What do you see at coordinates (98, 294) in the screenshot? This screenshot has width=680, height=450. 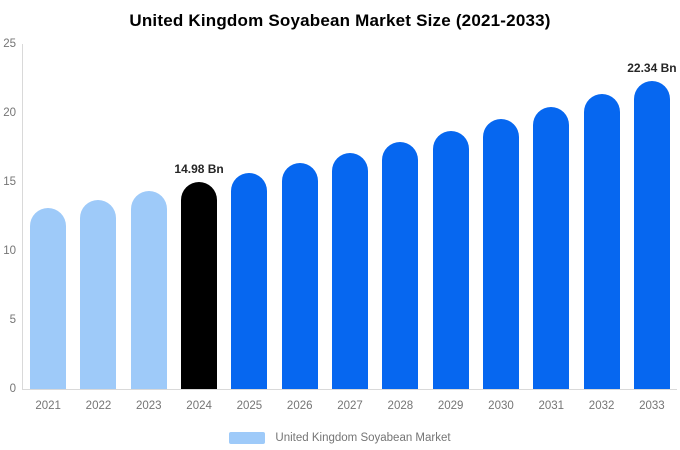 I see `bar-2022` at bounding box center [98, 294].